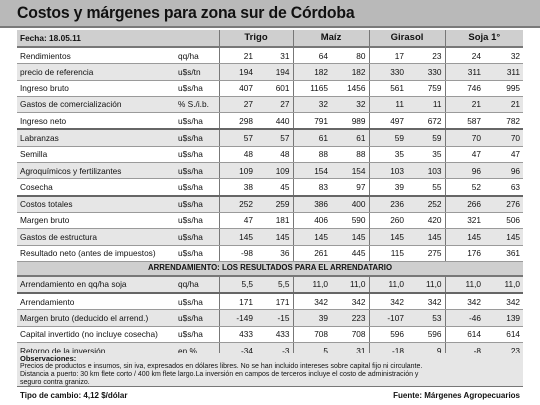 This screenshot has width=540, height=405. Describe the element at coordinates (504, 253) in the screenshot. I see `cell-value: 361` at that location.